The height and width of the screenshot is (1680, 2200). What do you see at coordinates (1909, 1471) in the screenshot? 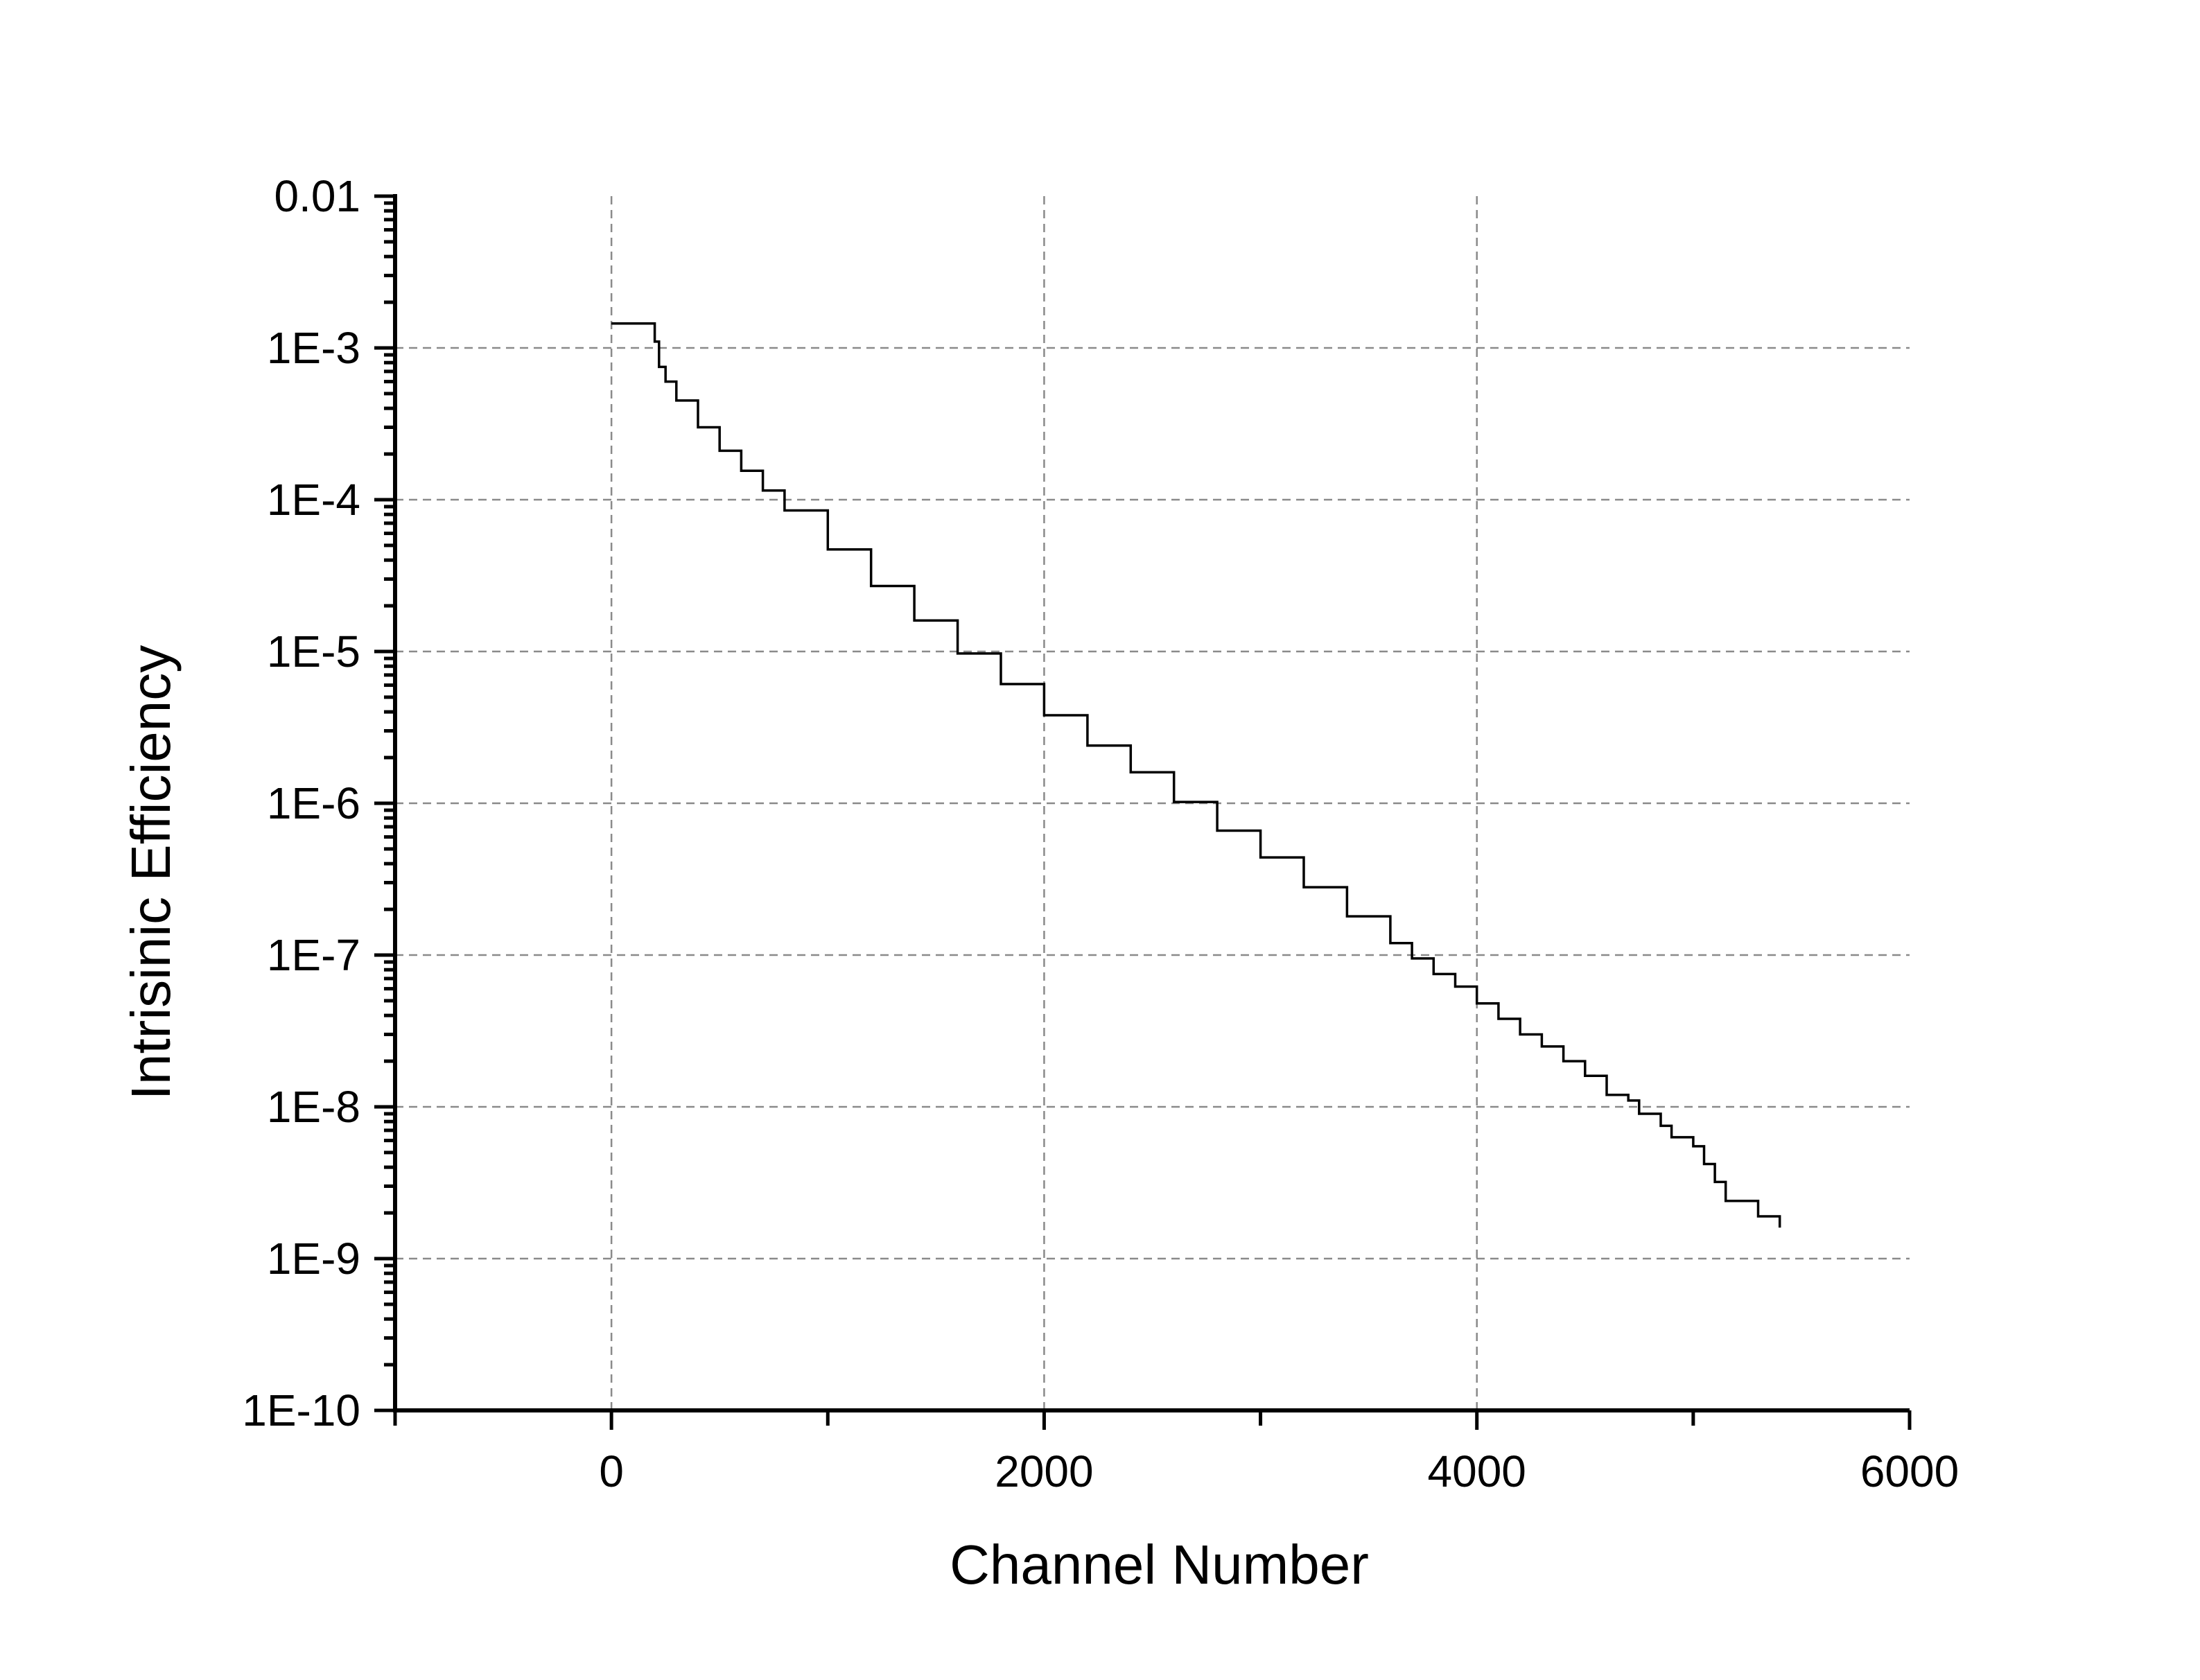
I see `x-tick-label: 6000` at bounding box center [1909, 1471].